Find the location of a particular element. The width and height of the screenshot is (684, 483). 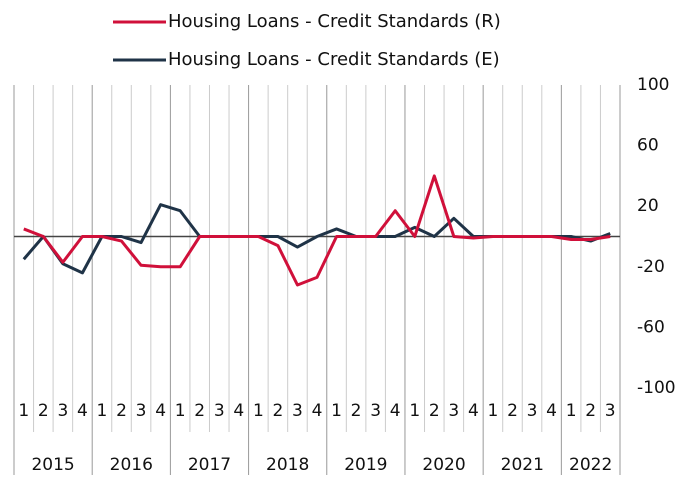

legend-label: Housing Loans - Credit Standards (E) is located at coordinates (334, 59).